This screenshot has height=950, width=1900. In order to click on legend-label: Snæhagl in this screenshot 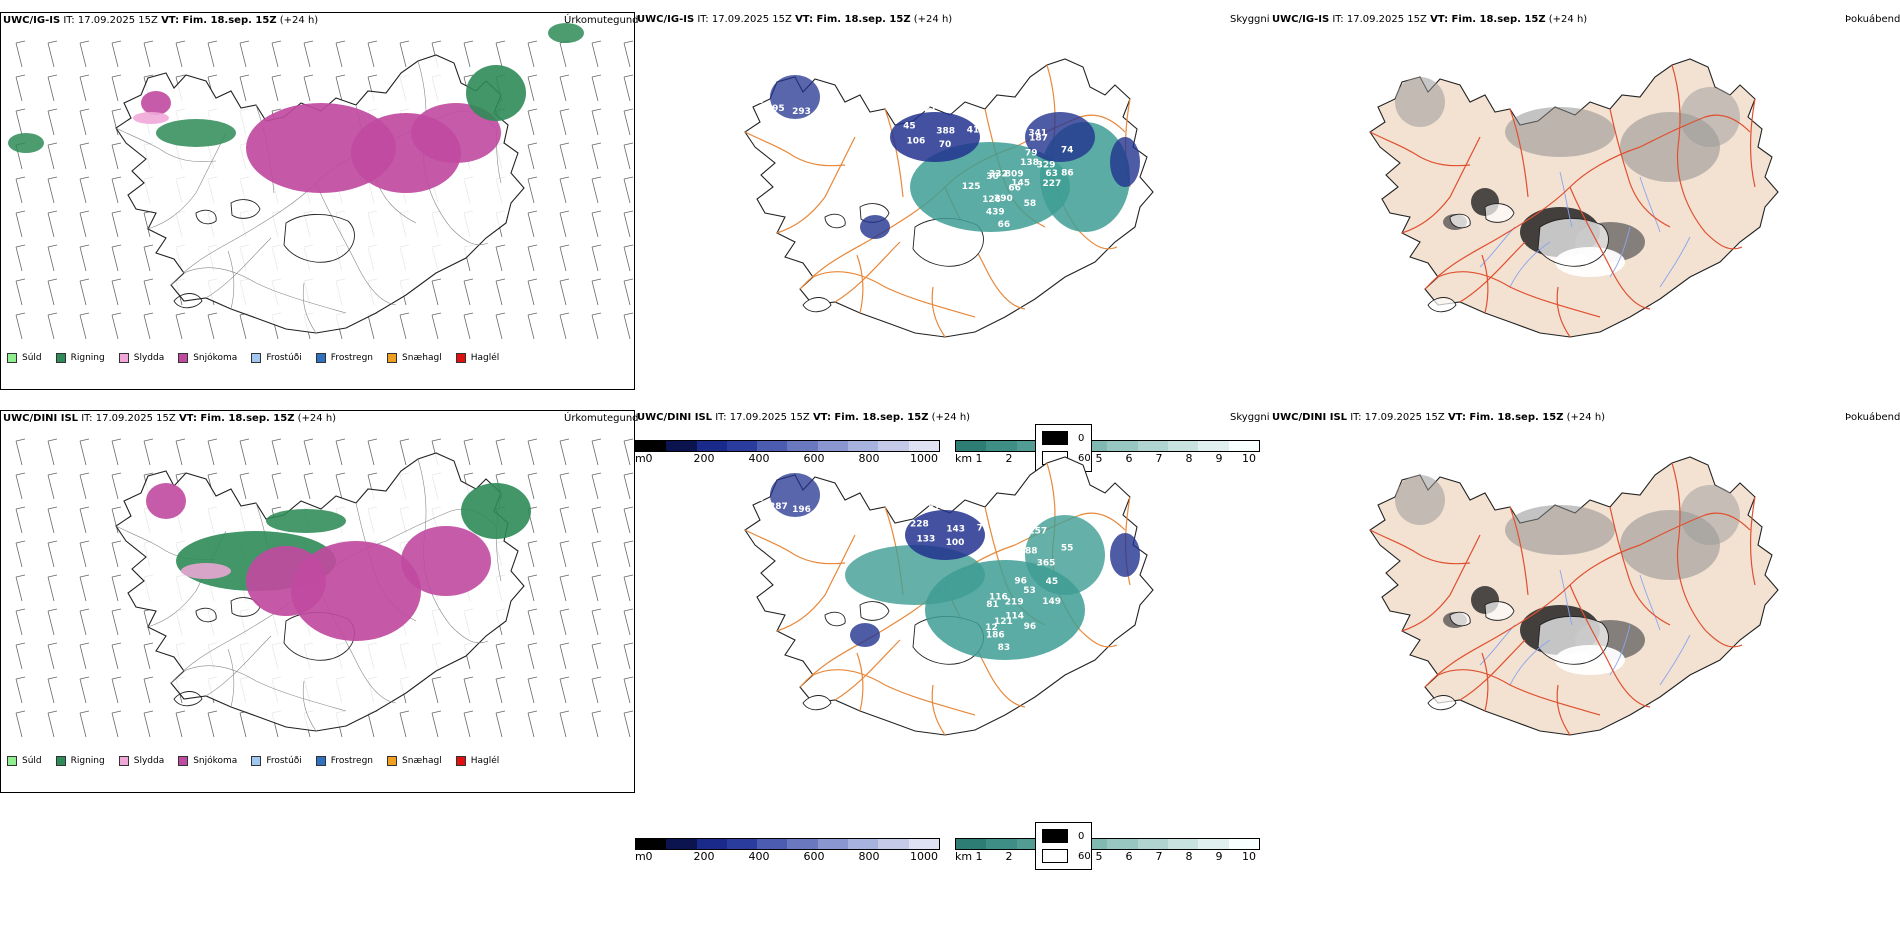, I will do `click(422, 761)`.